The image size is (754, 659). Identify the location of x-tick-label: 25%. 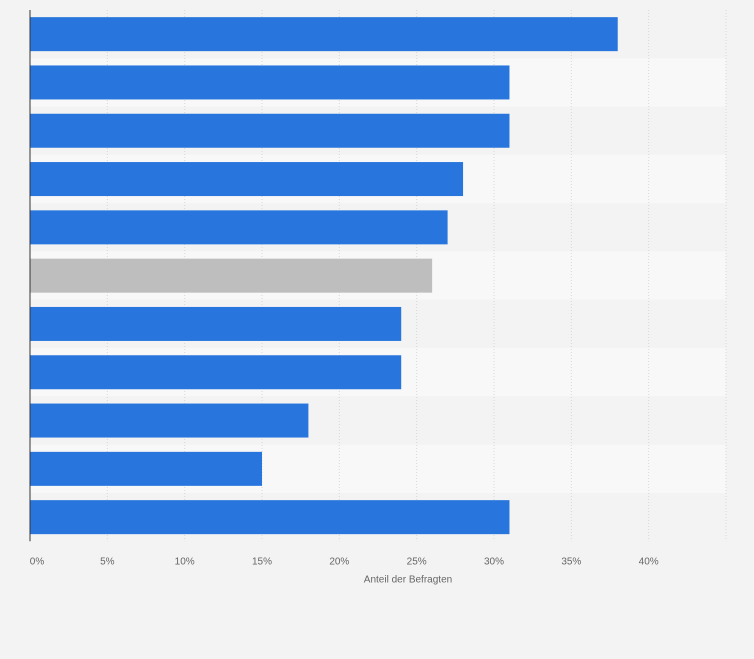
(417, 561).